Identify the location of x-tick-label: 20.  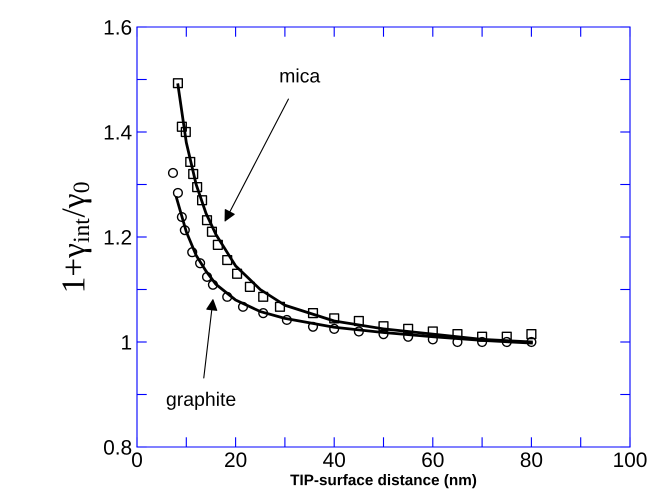
(235, 460).